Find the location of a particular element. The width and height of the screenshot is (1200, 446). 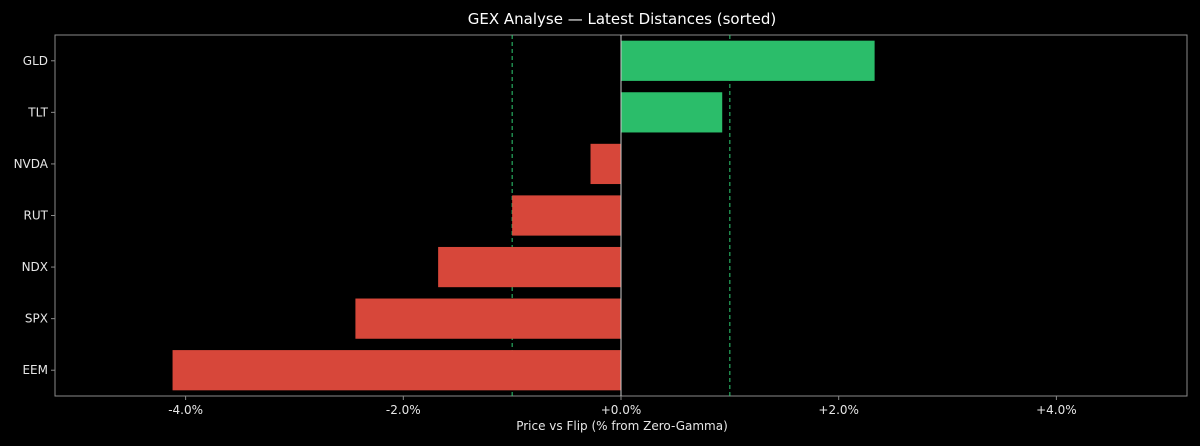

y-tick-label-gld: GLD is located at coordinates (35, 61).